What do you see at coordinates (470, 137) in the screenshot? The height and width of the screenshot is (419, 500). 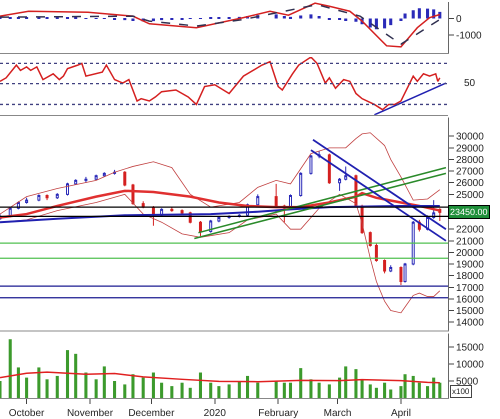 I see `y-tick-label: 30000` at bounding box center [470, 137].